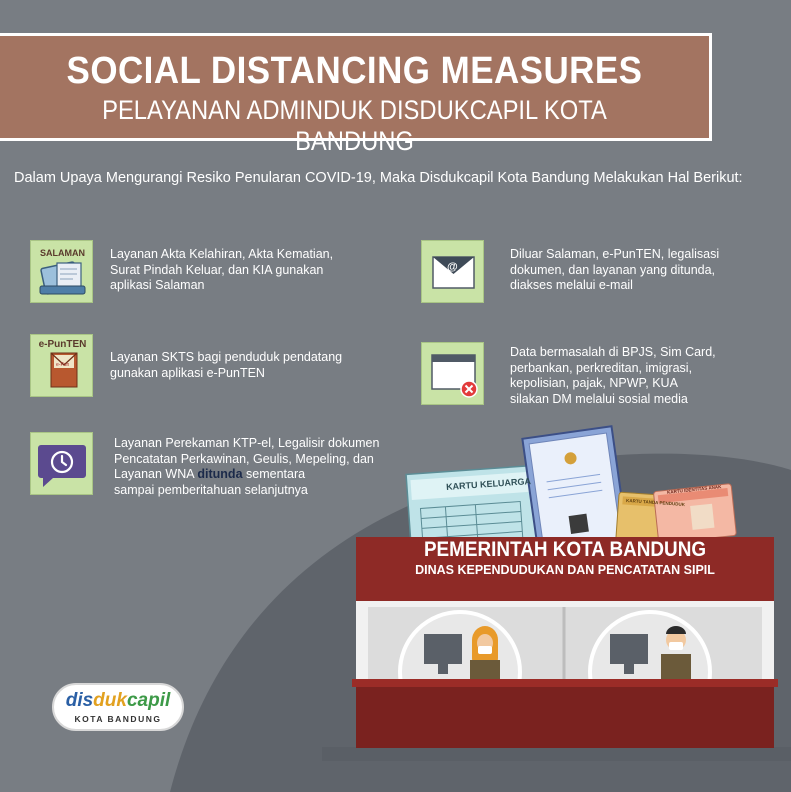  I want to click on epunten-app-icon: e-PunTEN e-Pun, so click(61, 365).